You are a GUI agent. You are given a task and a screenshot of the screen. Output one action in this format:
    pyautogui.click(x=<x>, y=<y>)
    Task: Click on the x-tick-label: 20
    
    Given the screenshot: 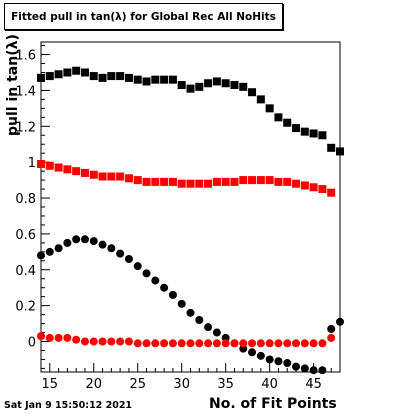 What is the action you would take?
    pyautogui.click(x=93, y=384)
    